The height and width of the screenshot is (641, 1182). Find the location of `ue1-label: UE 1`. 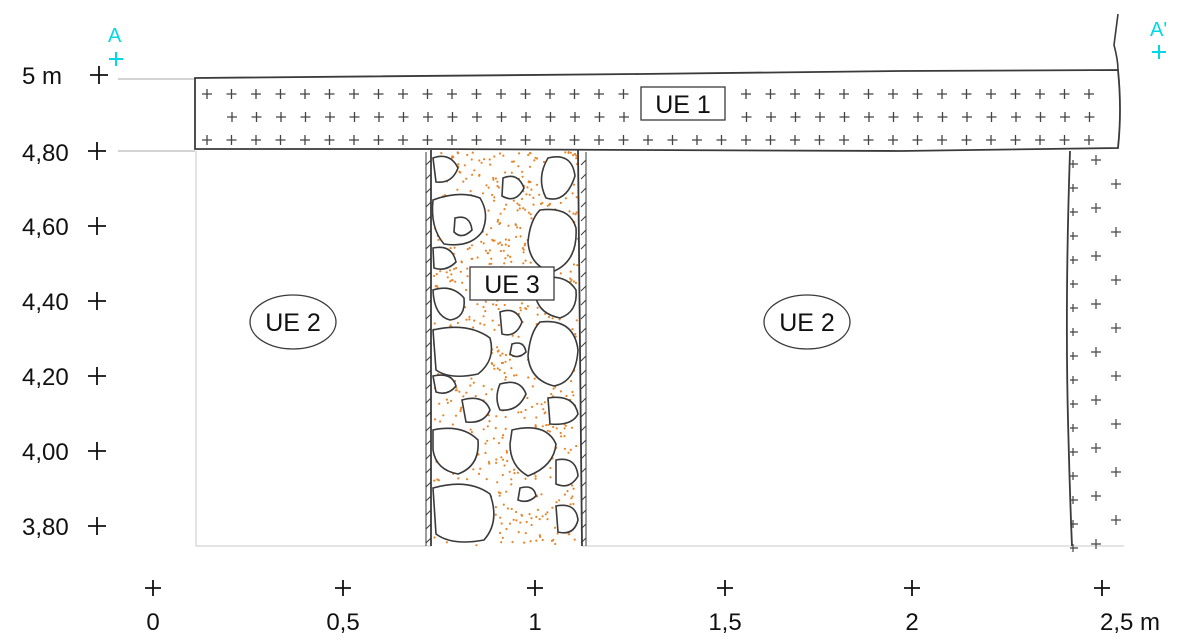

ue1-label: UE 1 is located at coordinates (683, 105).